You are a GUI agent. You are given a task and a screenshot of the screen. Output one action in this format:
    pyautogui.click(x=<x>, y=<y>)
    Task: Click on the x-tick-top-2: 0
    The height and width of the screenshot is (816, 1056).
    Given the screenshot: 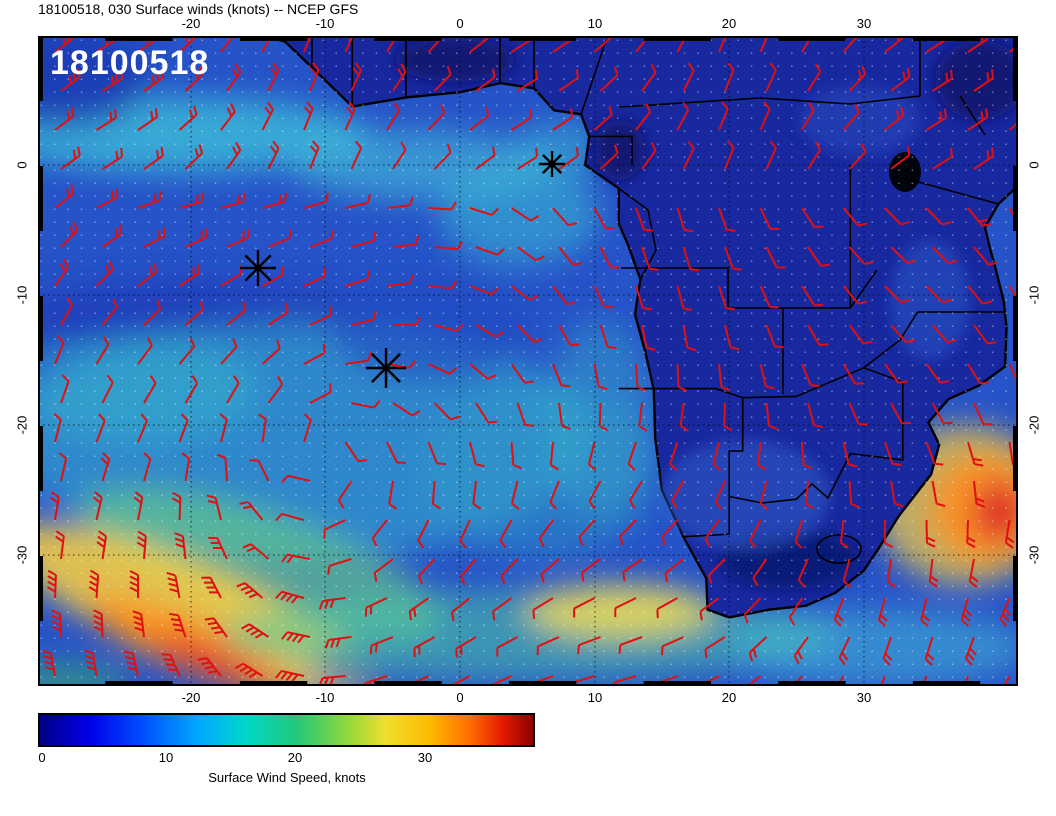 What is the action you would take?
    pyautogui.click(x=460, y=23)
    